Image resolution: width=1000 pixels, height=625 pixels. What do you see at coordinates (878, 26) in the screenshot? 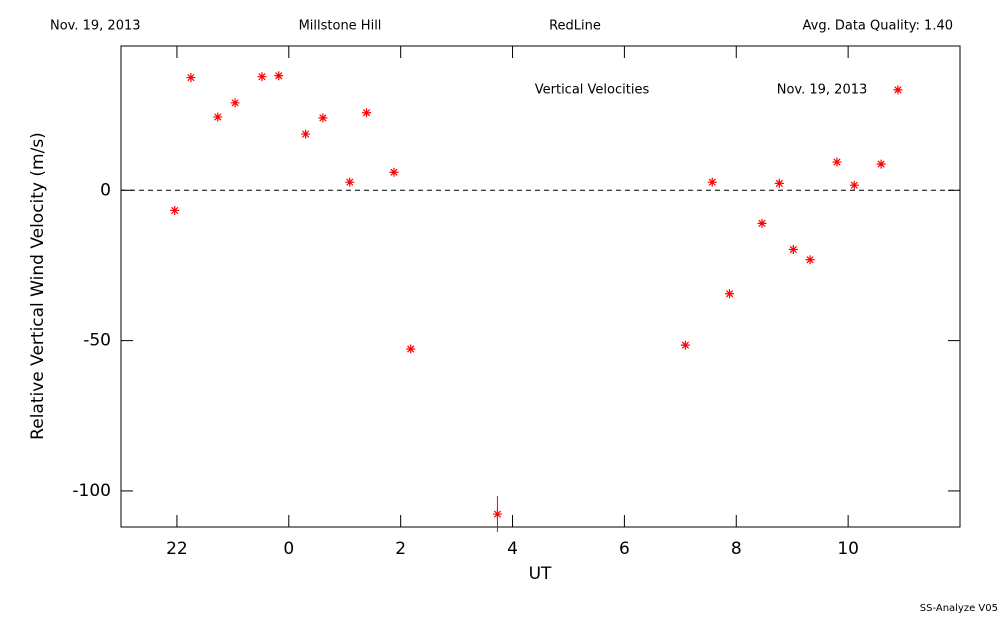
I see `header-quality: Avg. Data Quality: 1.40` at bounding box center [878, 26].